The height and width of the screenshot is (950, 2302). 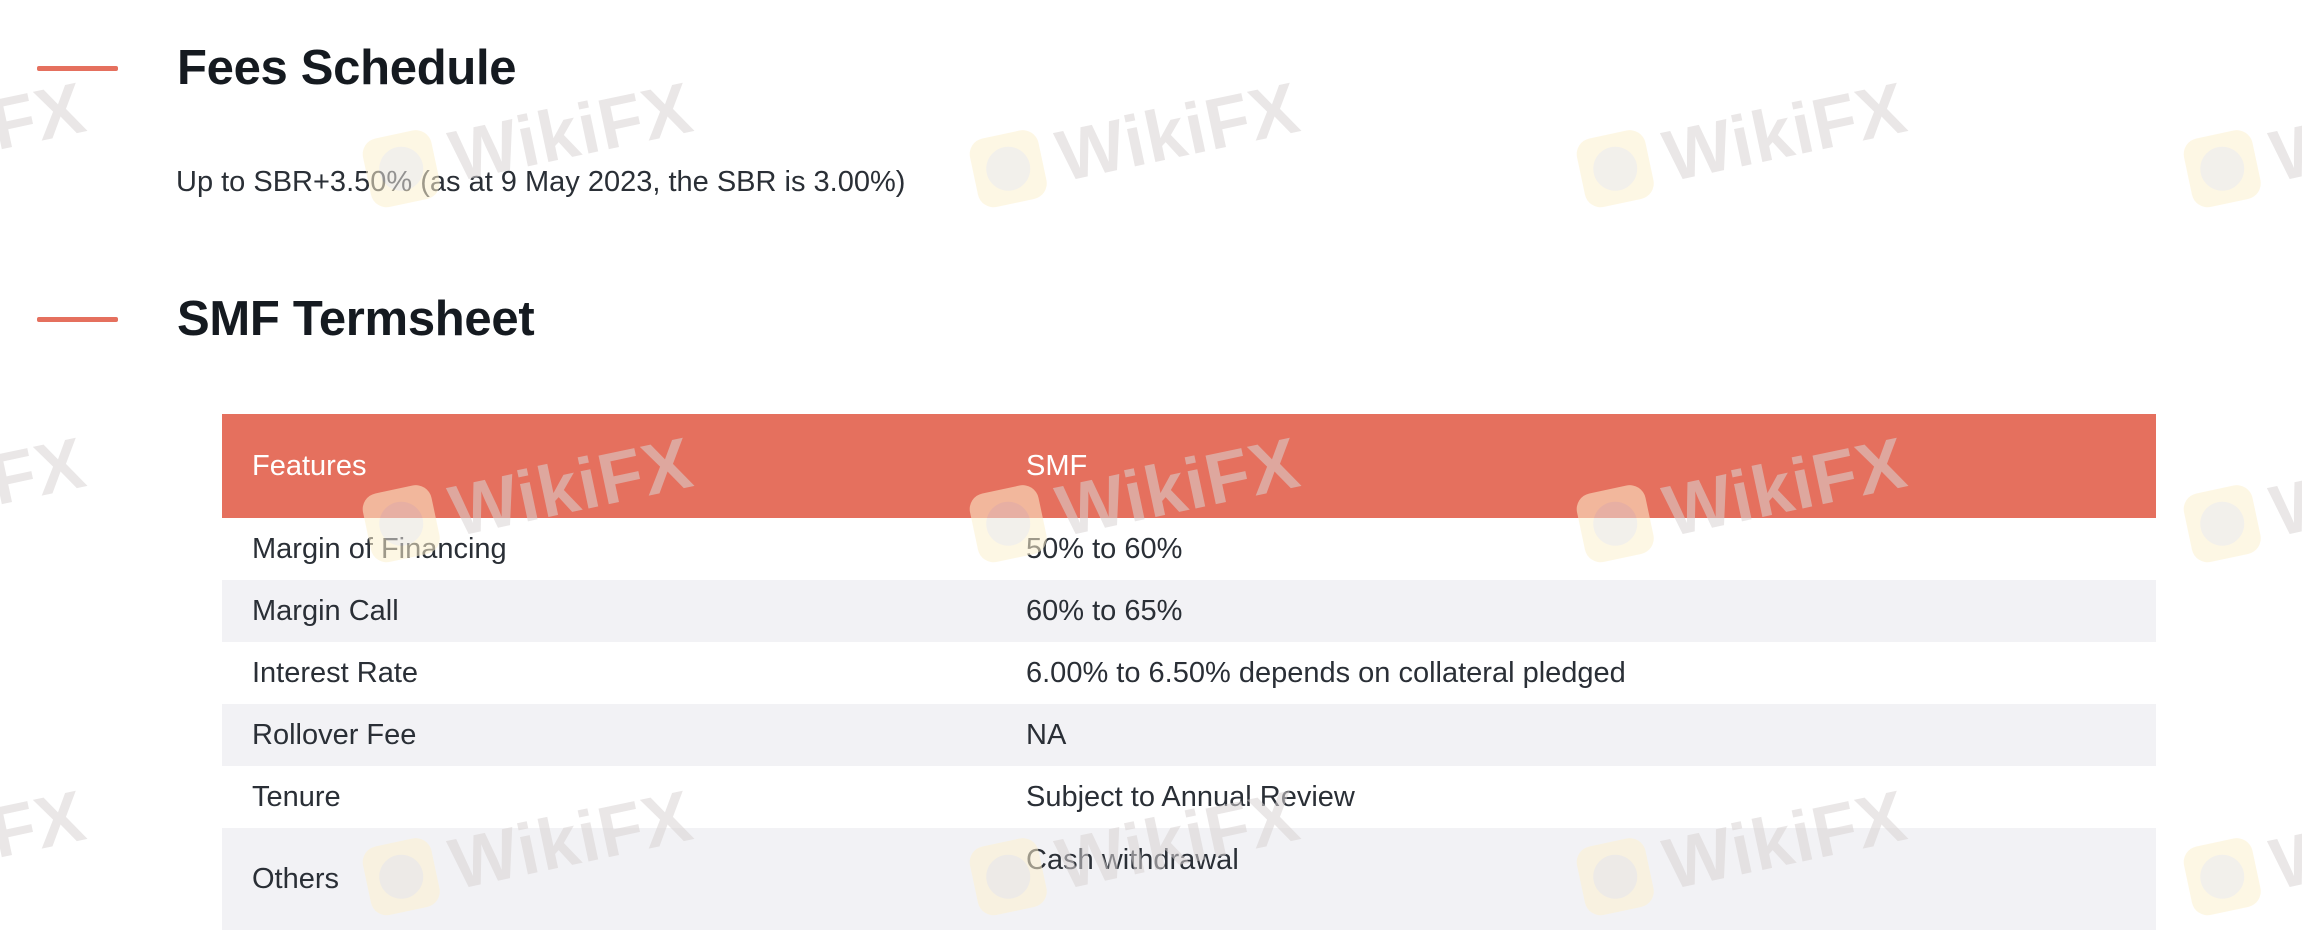 I want to click on column-header-features: Features, so click(x=609, y=466).